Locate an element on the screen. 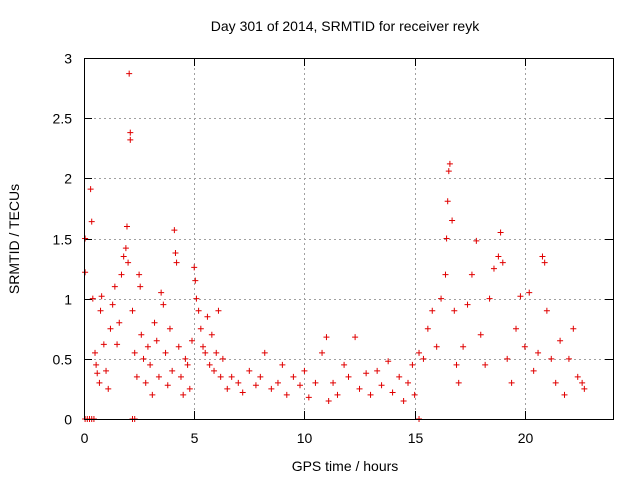 The image size is (640, 480). y-tick-label: 1 is located at coordinates (68, 300).